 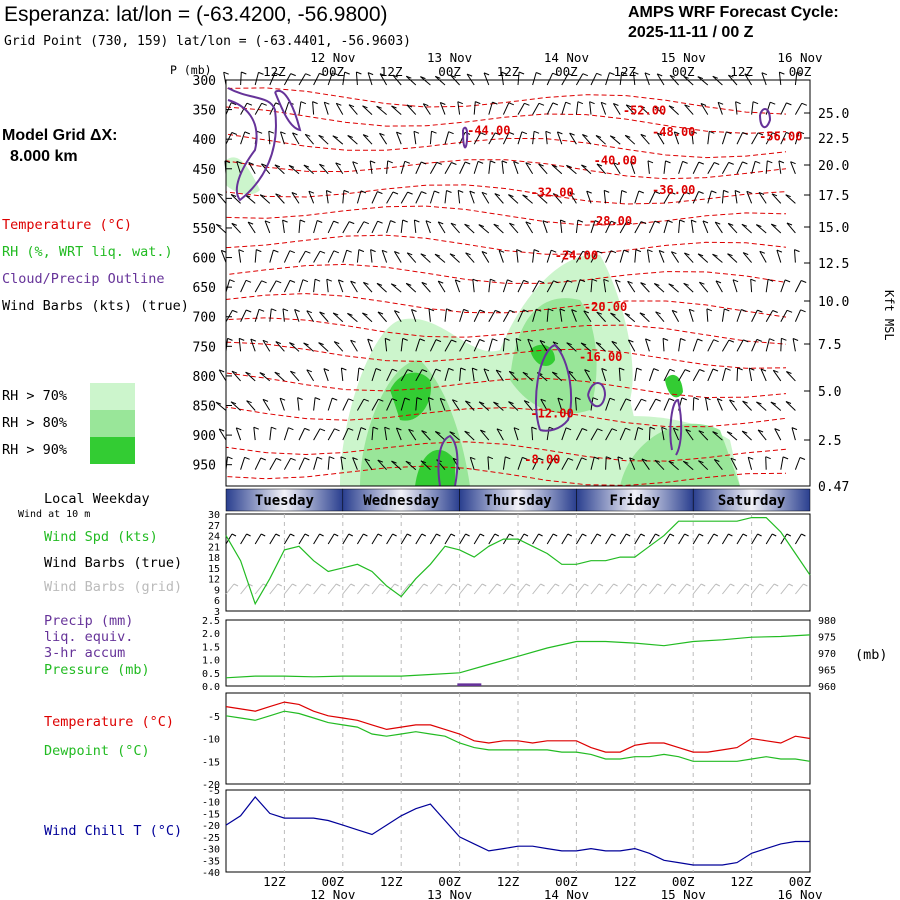 I want to click on pressure-tick-label: 400, so click(x=204, y=140).